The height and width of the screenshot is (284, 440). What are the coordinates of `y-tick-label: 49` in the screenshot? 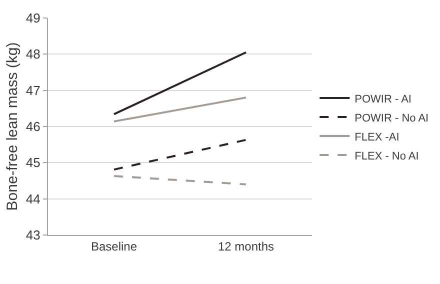 It's located at (33, 18).